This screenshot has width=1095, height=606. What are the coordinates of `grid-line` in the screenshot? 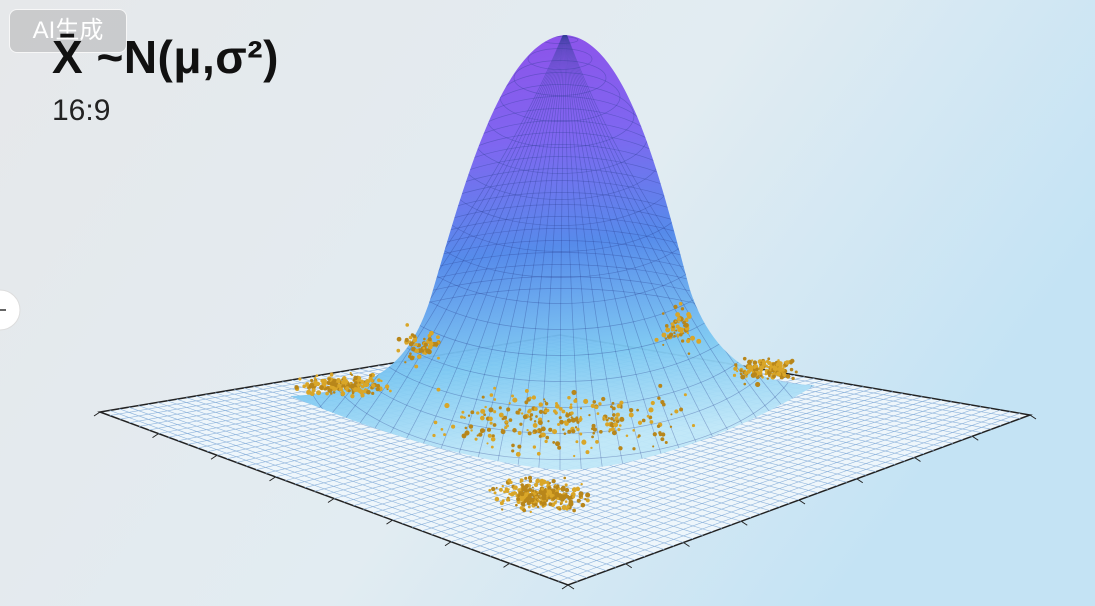 It's located at (789, 497).